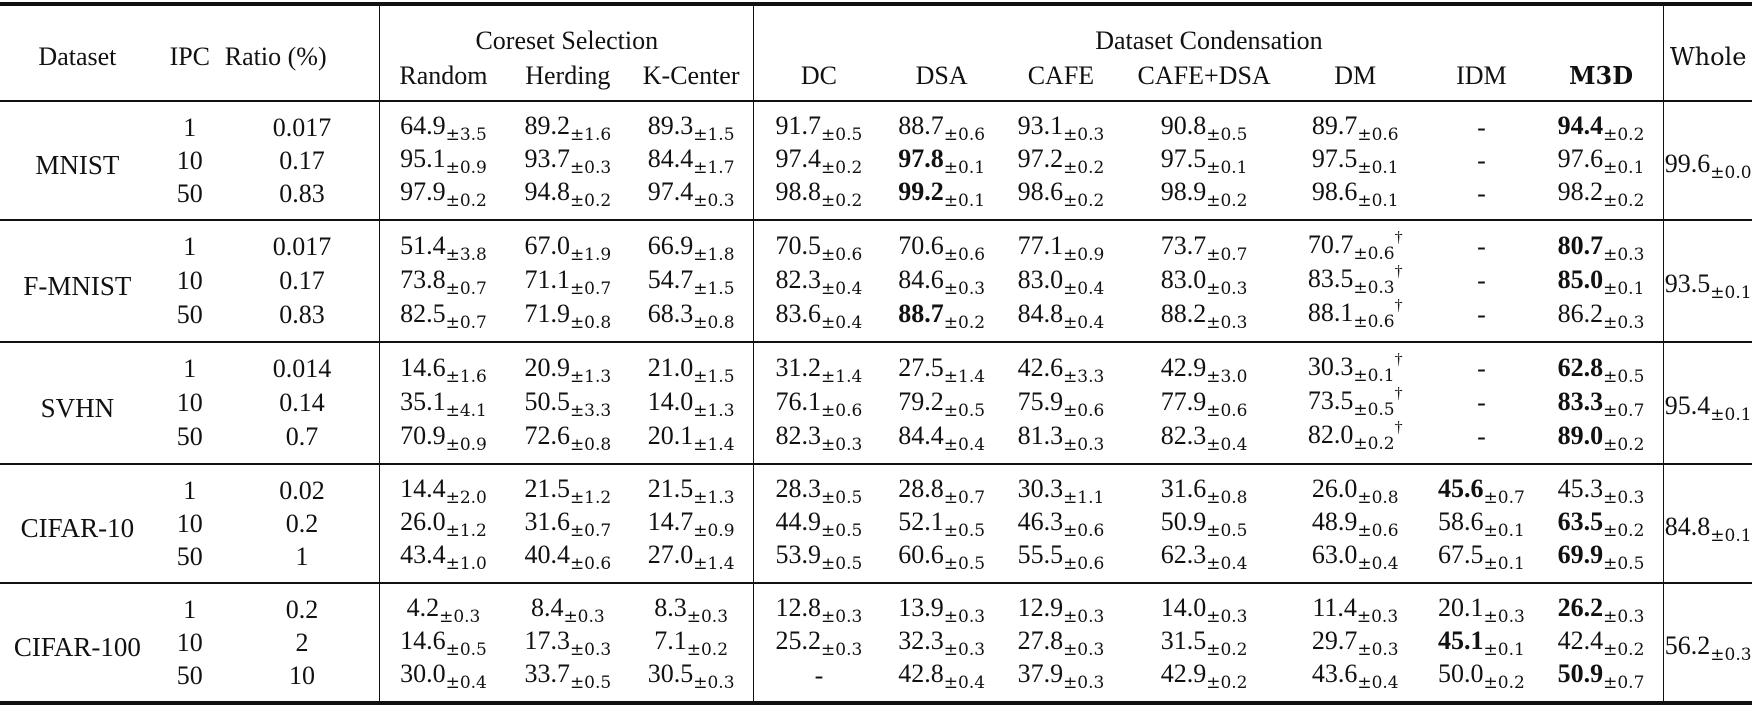 This screenshot has width=1752, height=718. I want to click on result-cell: 88.2±0.3, so click(1204, 320).